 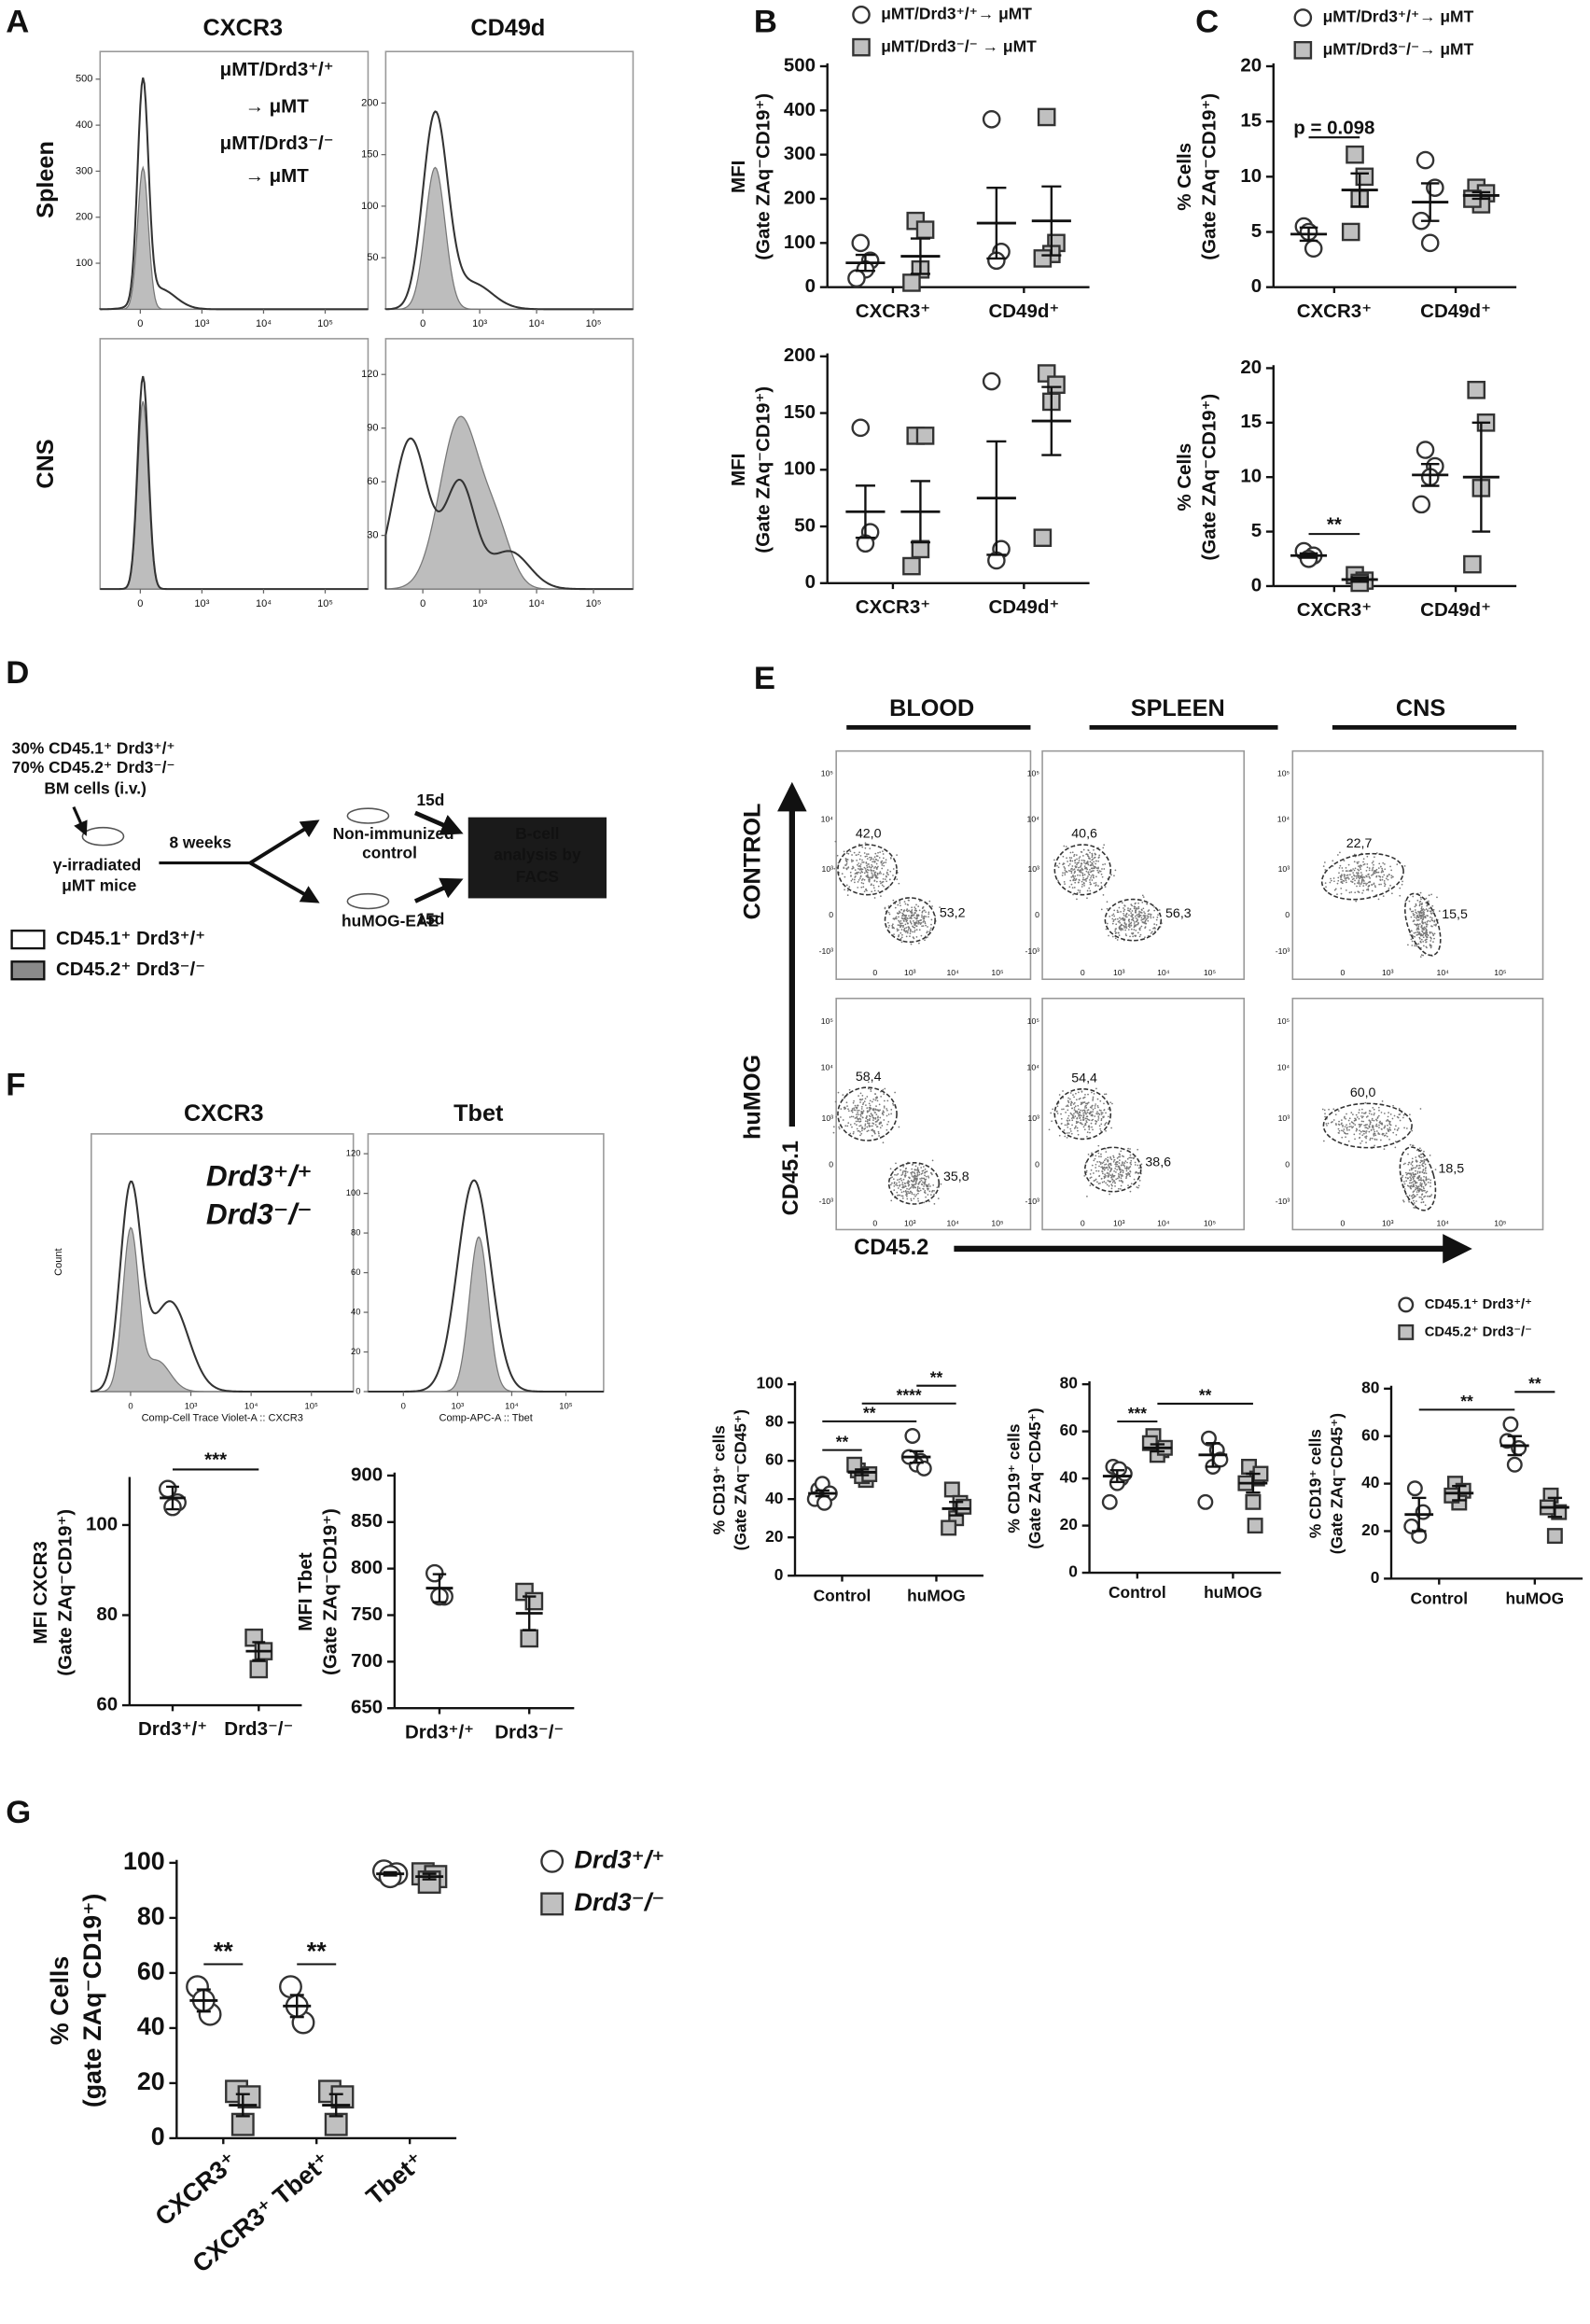 What do you see at coordinates (58, 1261) in the screenshot?
I see `y-axis-label: Count` at bounding box center [58, 1261].